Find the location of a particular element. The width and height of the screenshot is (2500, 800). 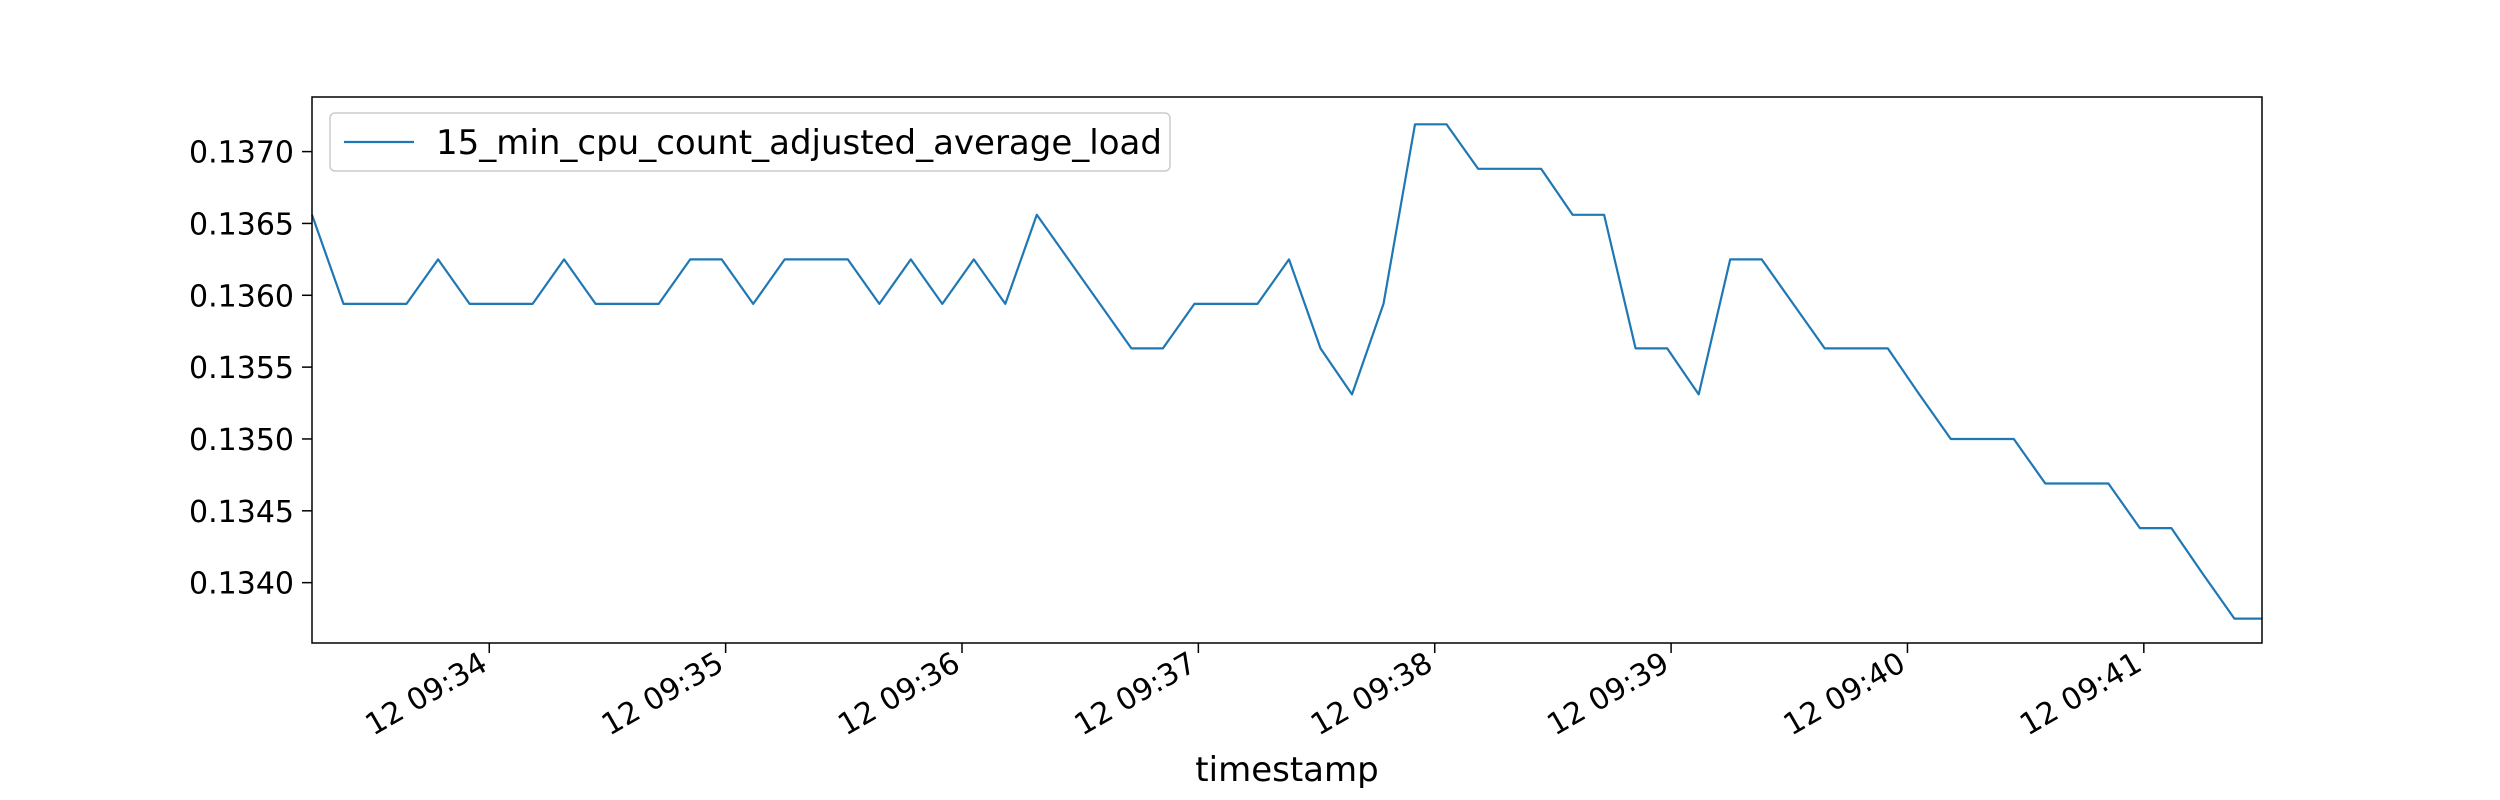

x-tick-label: 12 09:39 is located at coordinates (1608, 694).